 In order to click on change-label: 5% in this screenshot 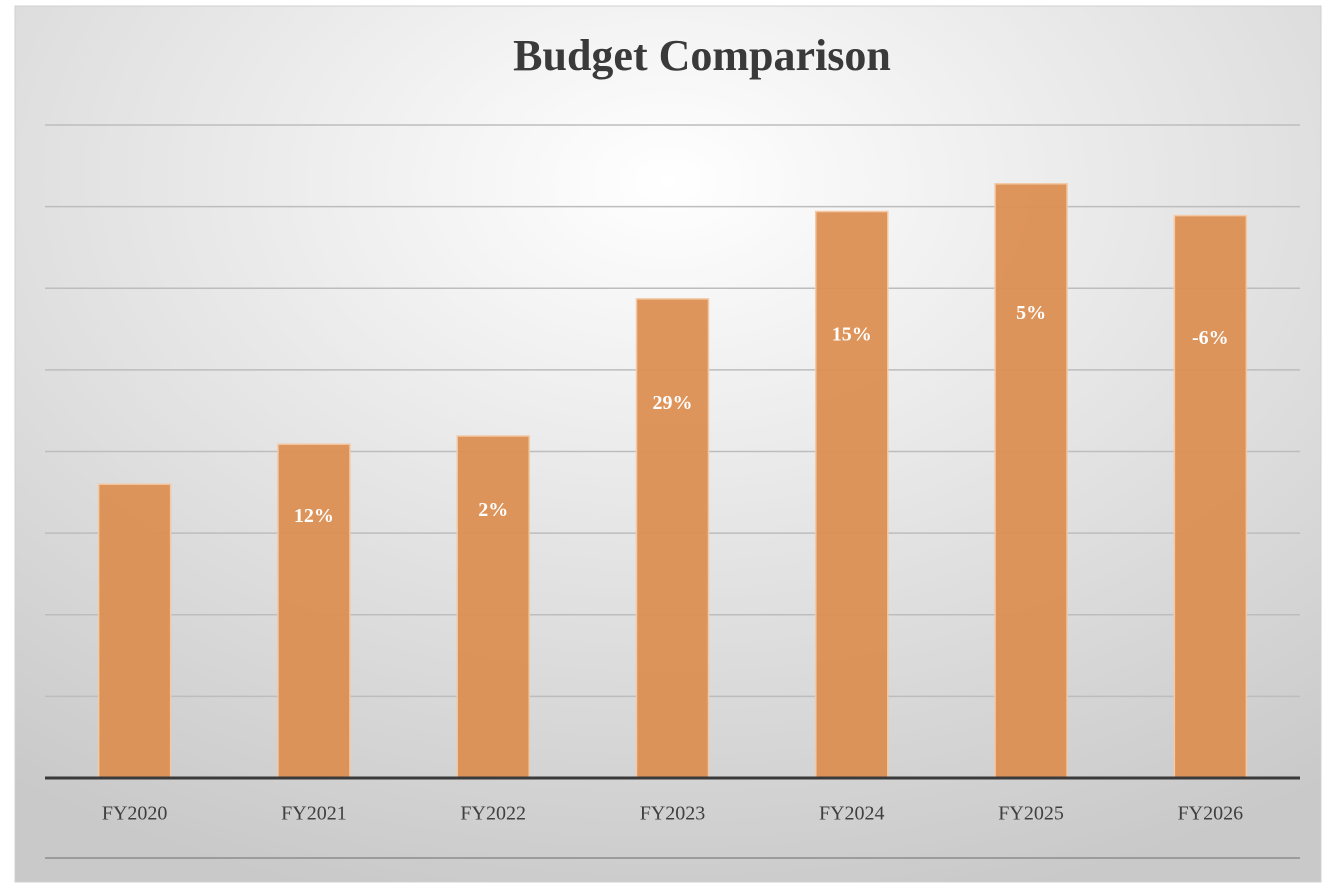, I will do `click(1031, 313)`.